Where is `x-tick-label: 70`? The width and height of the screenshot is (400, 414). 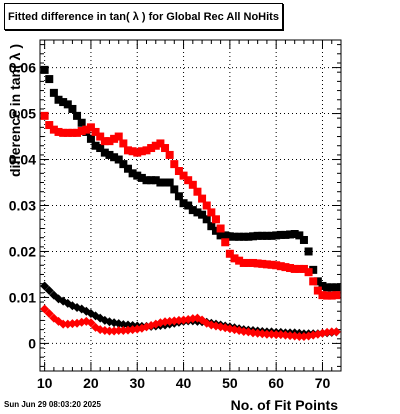
x-tick-label: 70 is located at coordinates (323, 383).